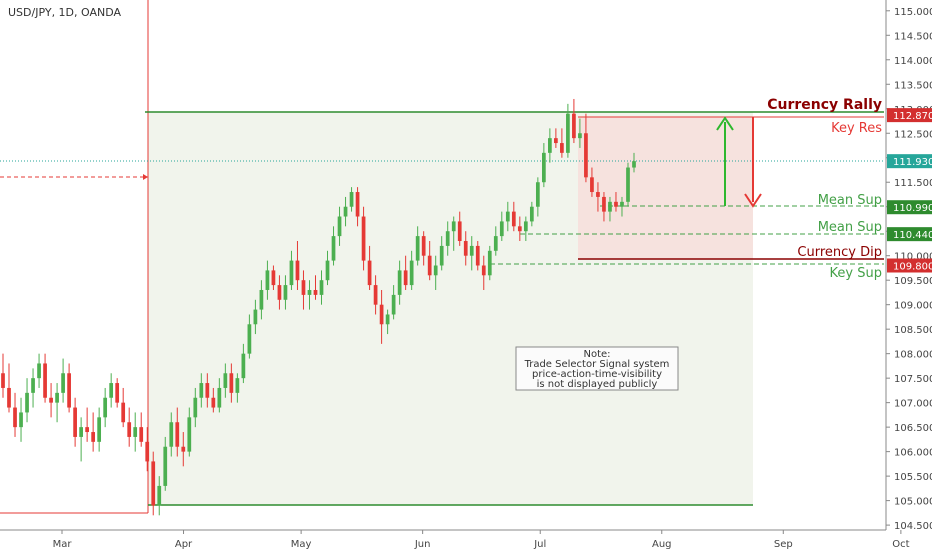 This screenshot has height=554, width=932. I want to click on label-mean-sup-2: Mean Sup, so click(850, 227).